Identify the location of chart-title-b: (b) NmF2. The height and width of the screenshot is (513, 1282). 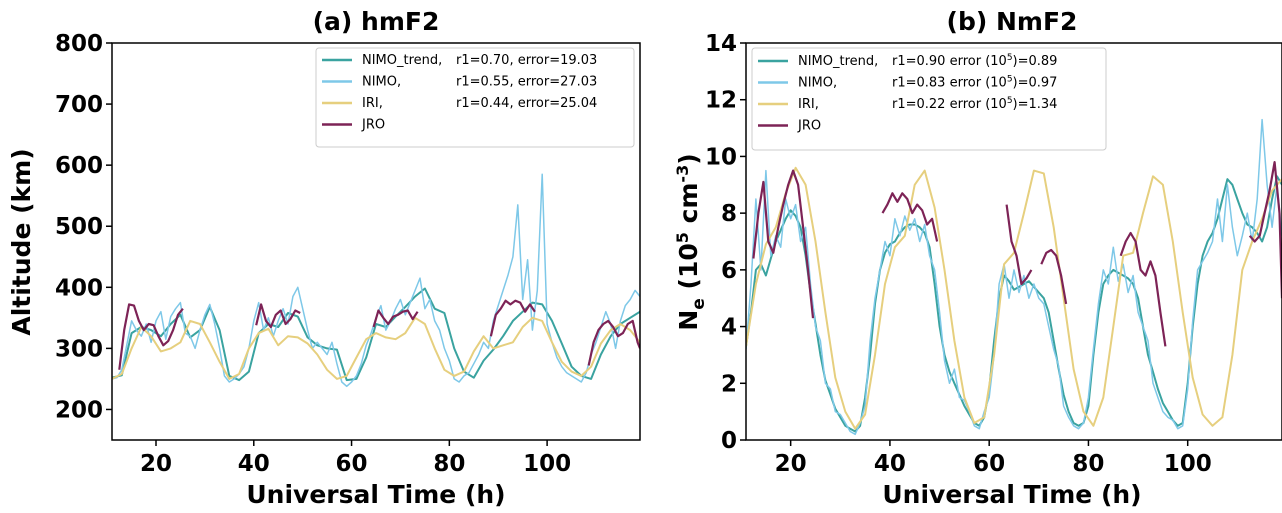
(1012, 21).